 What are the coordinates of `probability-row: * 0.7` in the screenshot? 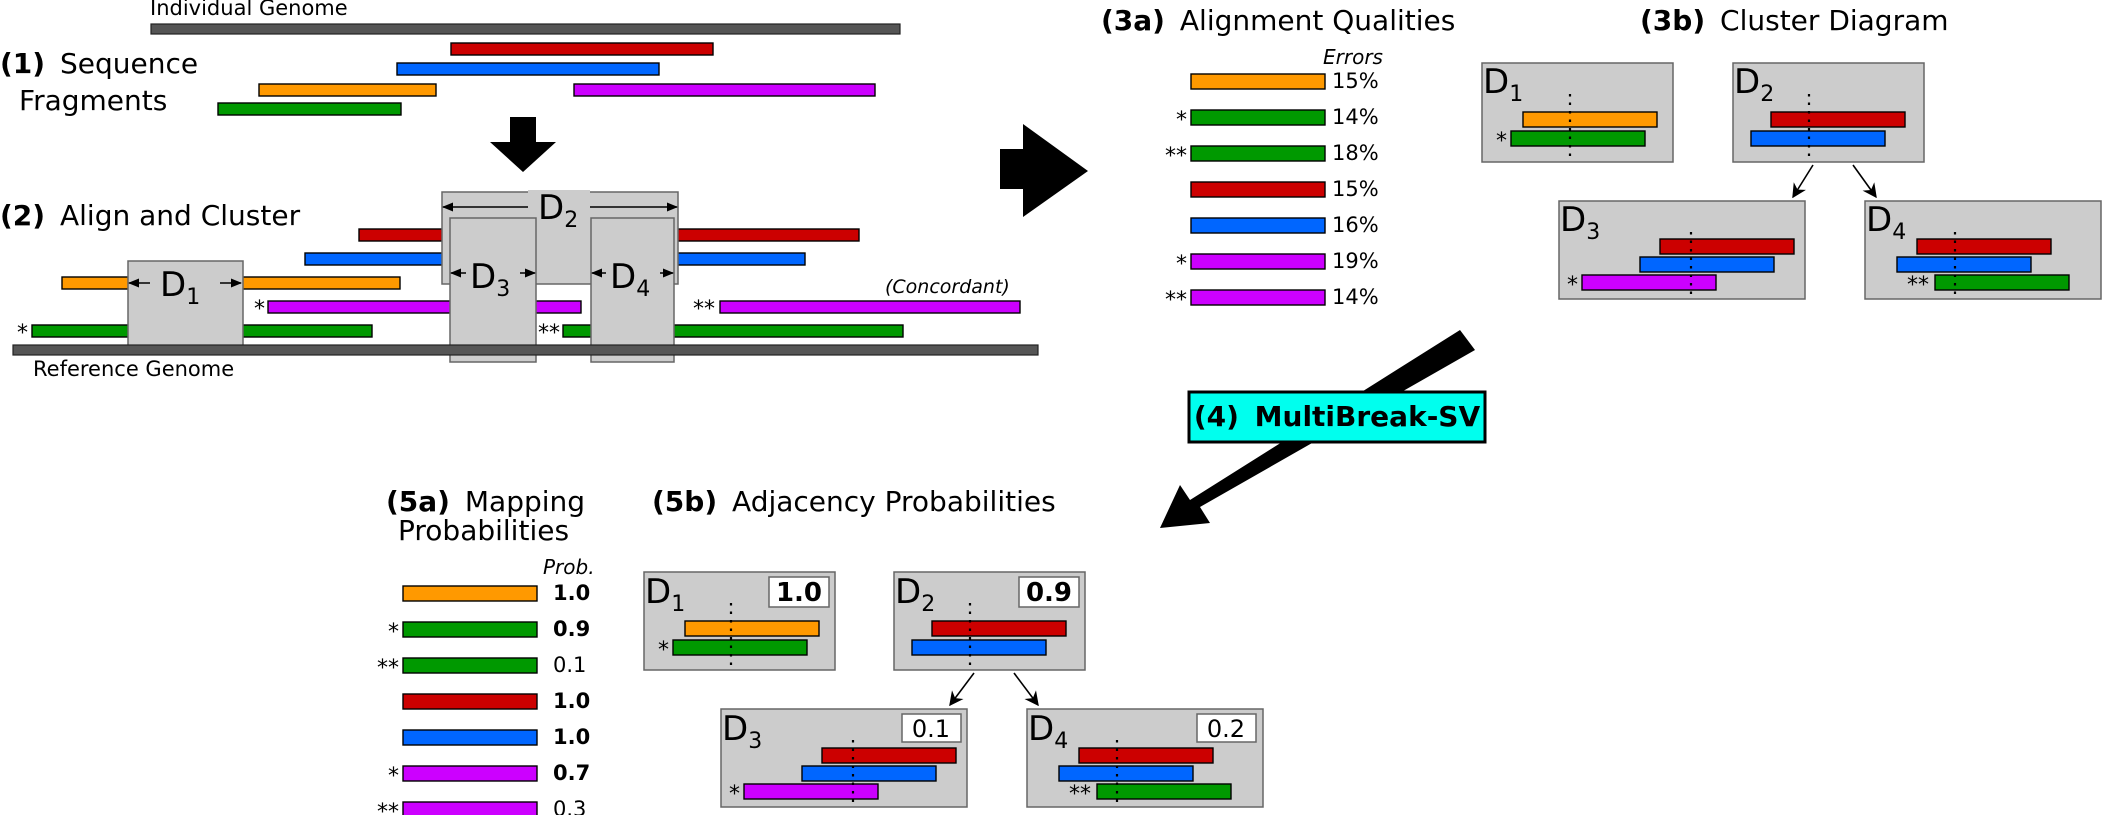 It's located at (489, 775).